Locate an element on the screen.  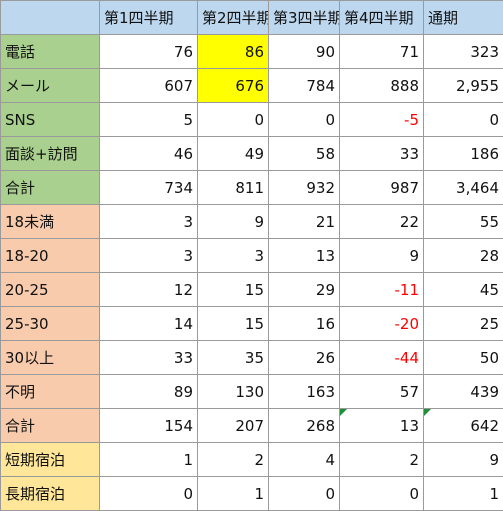
row-label: メール is located at coordinates (50, 86).